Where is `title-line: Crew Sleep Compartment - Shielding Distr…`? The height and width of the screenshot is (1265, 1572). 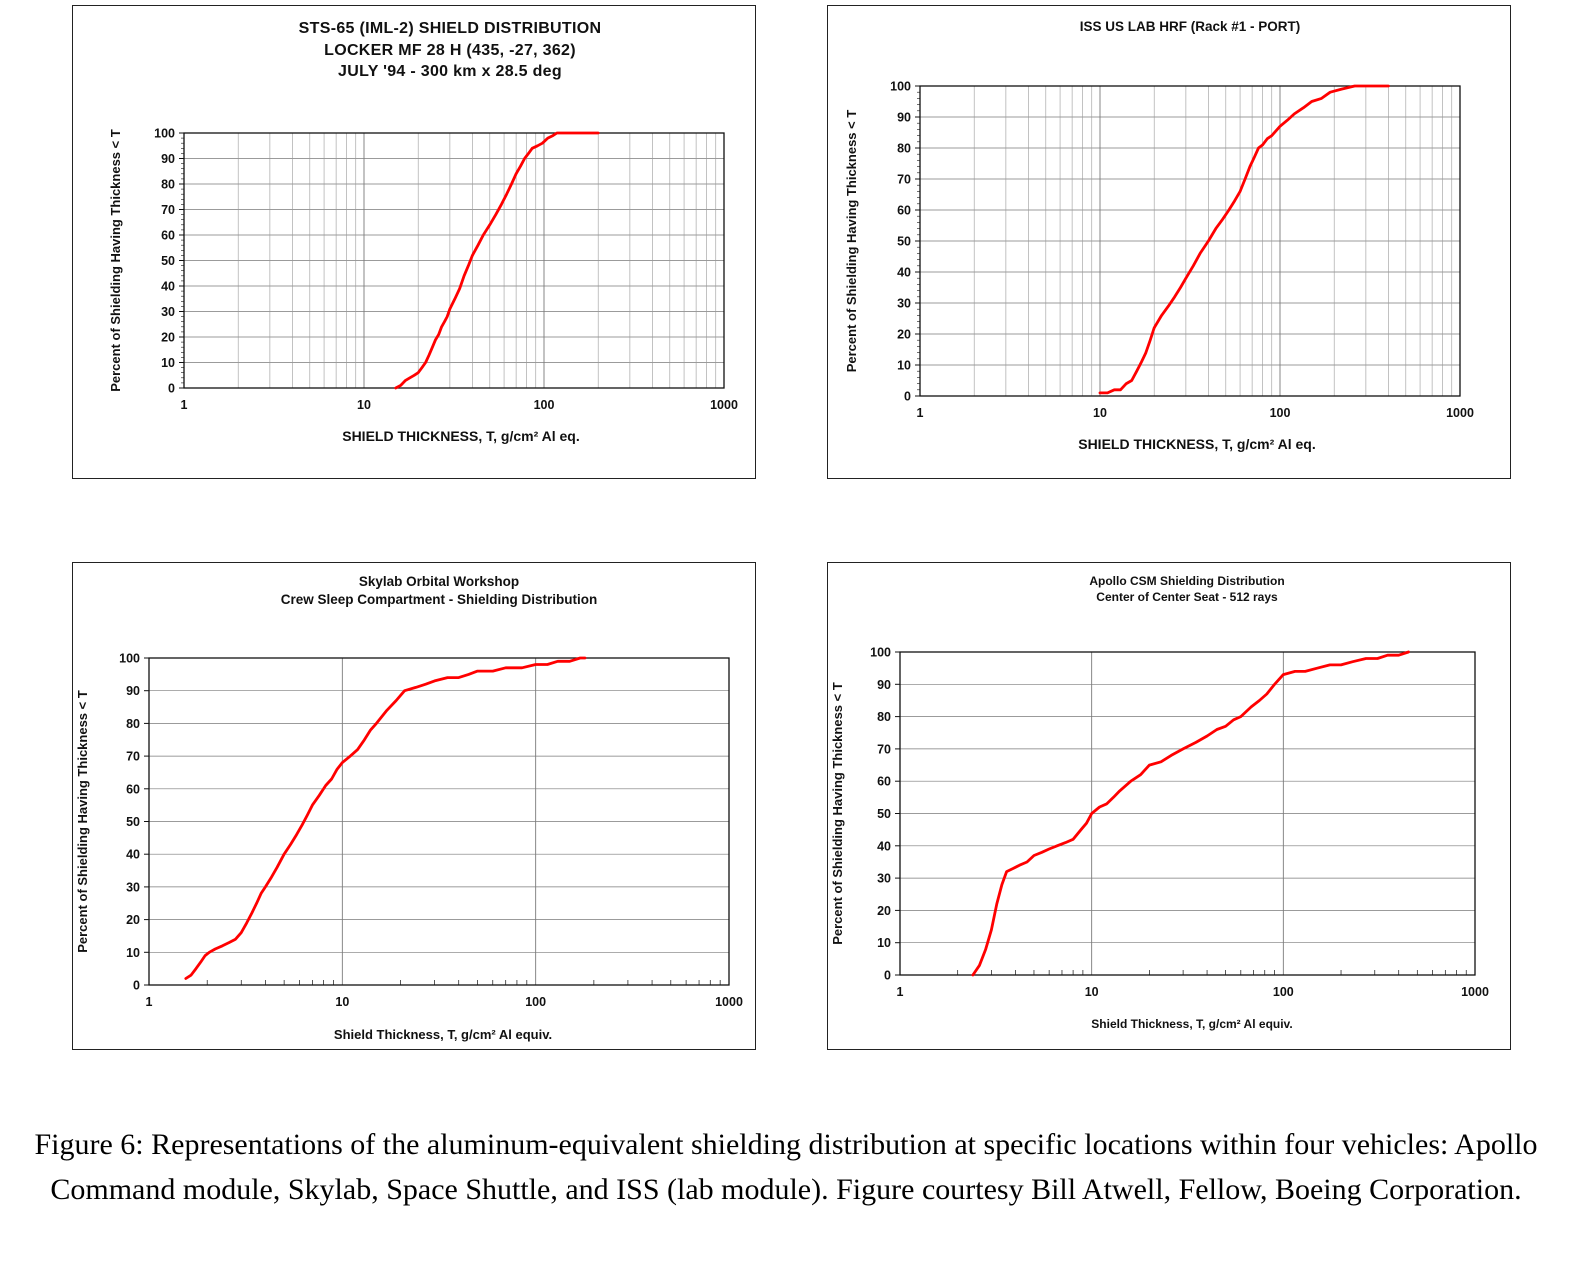
title-line: Crew Sleep Compartment - Shielding Distr… is located at coordinates (439, 599).